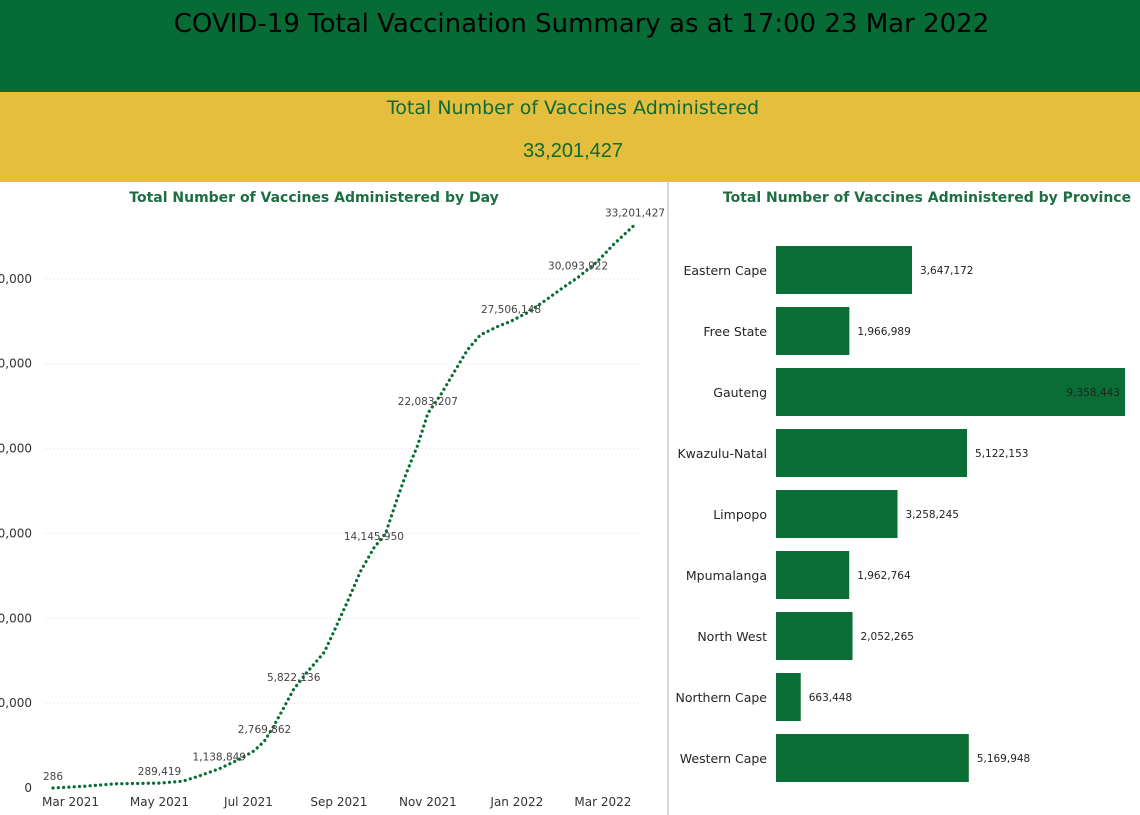 The width and height of the screenshot is (1140, 815). I want to click on data-label: 27,506,148, so click(511, 310).